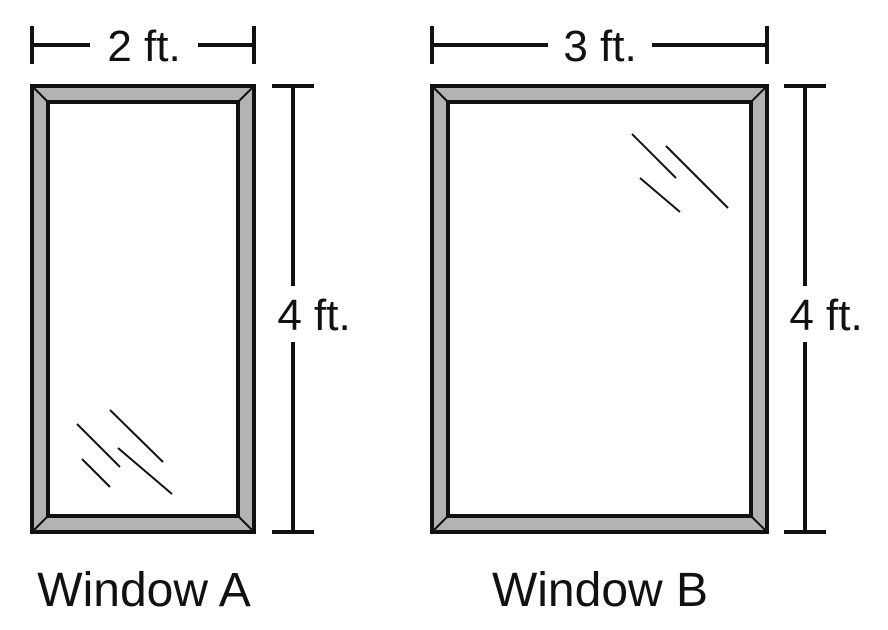 The image size is (888, 630). What do you see at coordinates (143, 590) in the screenshot?
I see `window-a-caption: Window A` at bounding box center [143, 590].